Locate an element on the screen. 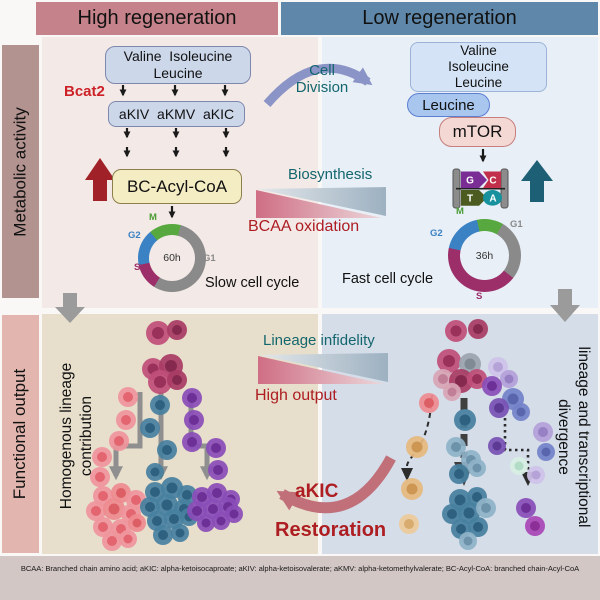 Image resolution: width=600 pixels, height=600 pixels. cell-cycle-donut-fast: 36h is located at coordinates (484, 255).